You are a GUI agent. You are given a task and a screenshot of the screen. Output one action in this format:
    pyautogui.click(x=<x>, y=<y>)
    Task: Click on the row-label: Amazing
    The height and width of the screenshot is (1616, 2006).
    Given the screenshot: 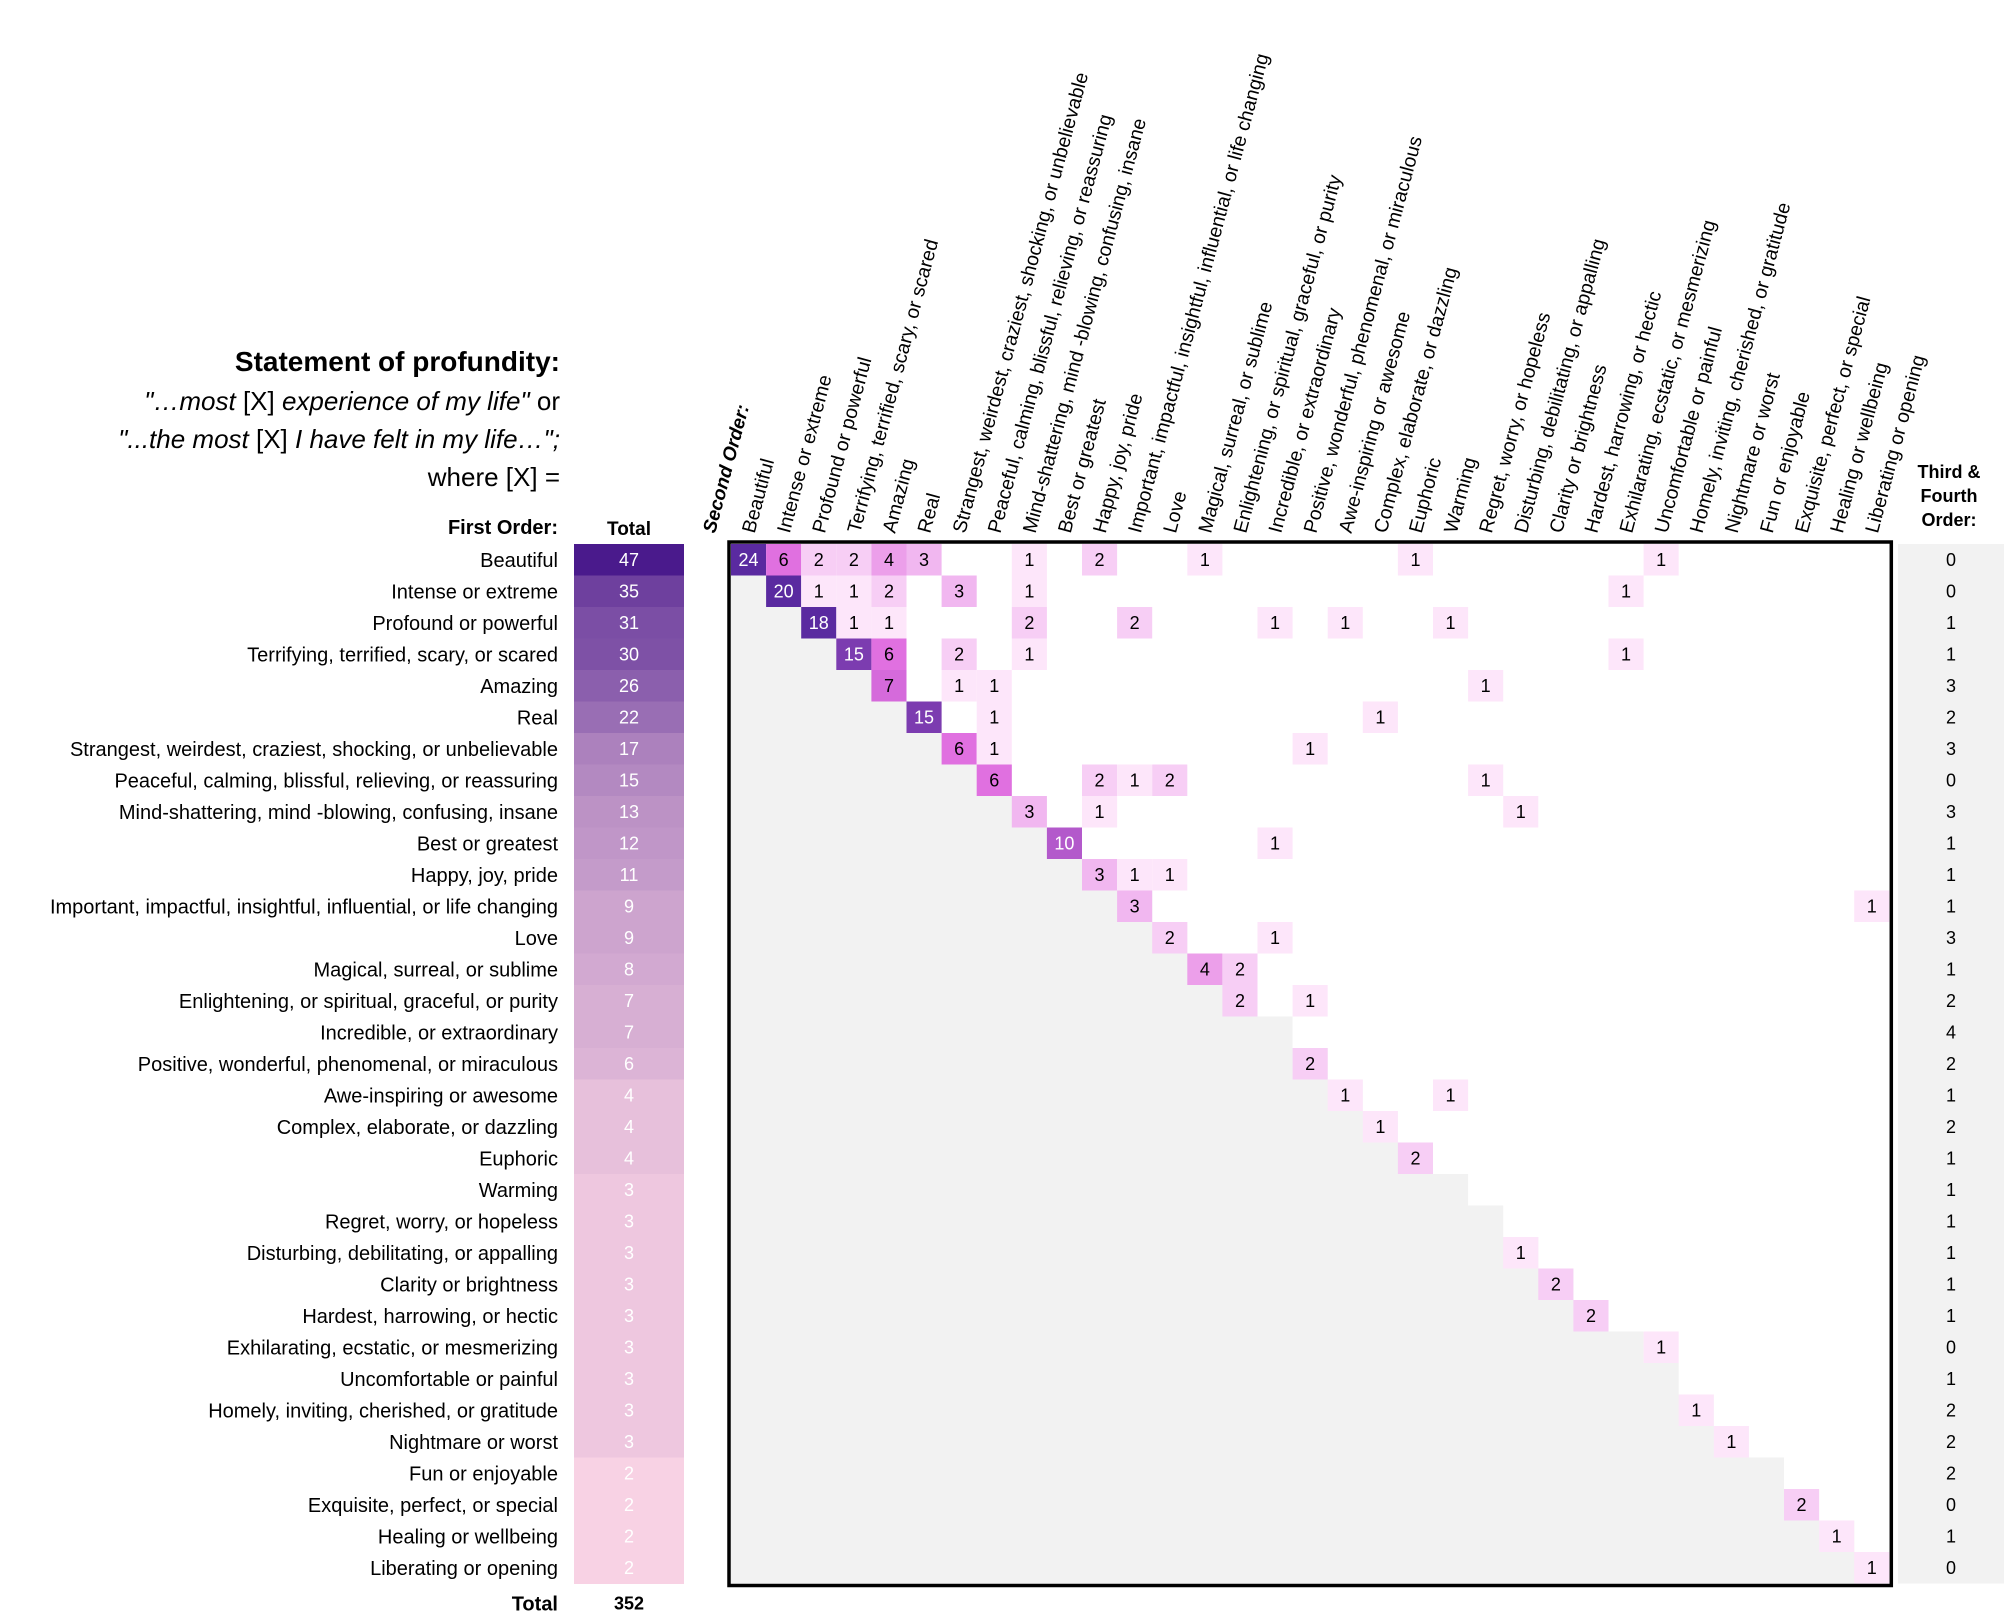 What is the action you would take?
    pyautogui.click(x=519, y=687)
    